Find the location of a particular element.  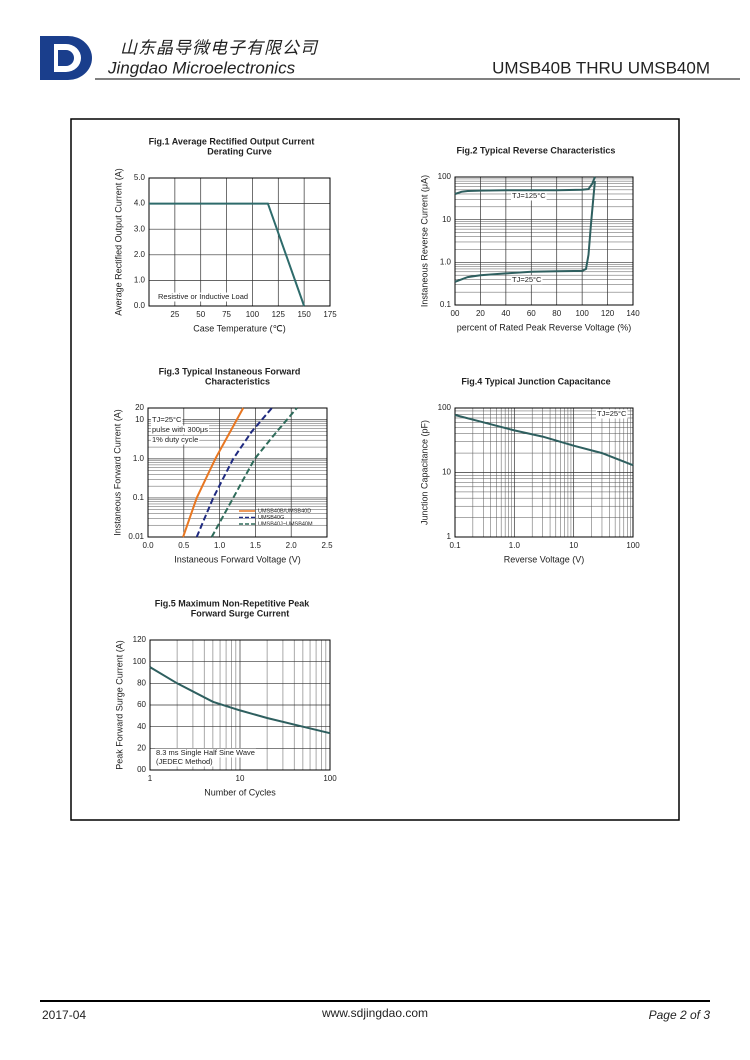

chart-title: Forward Surge Current is located at coordinates (240, 613).